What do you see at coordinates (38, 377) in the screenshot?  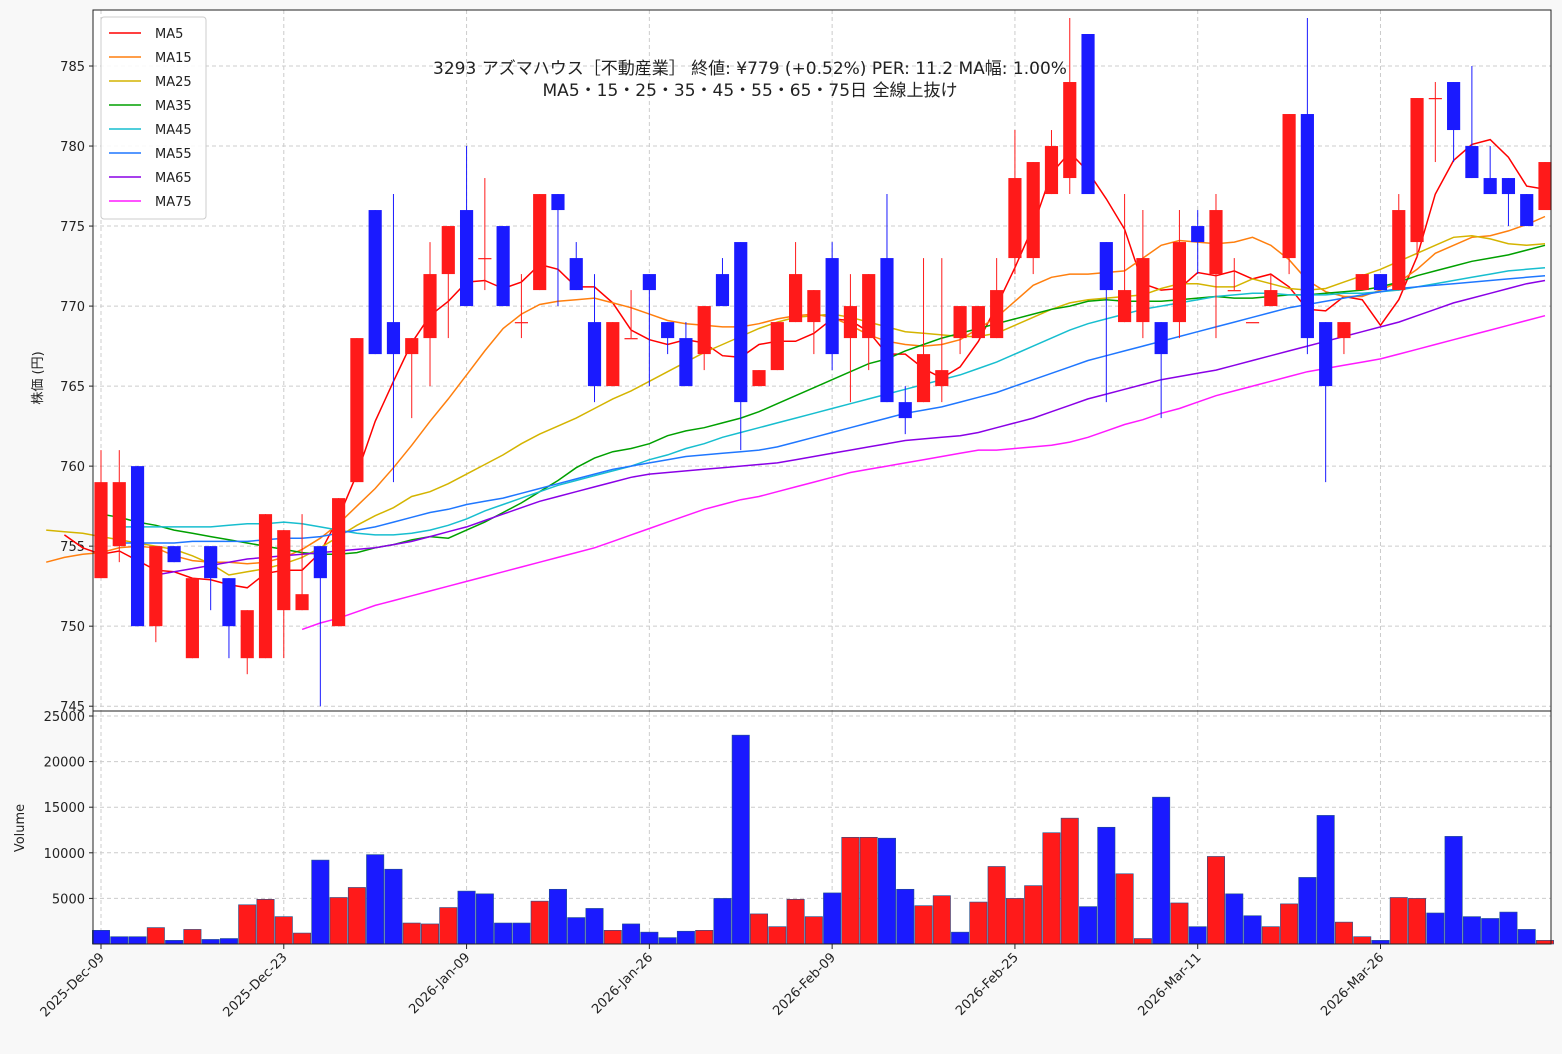 I see `price-y-label: 株価 (円)` at bounding box center [38, 377].